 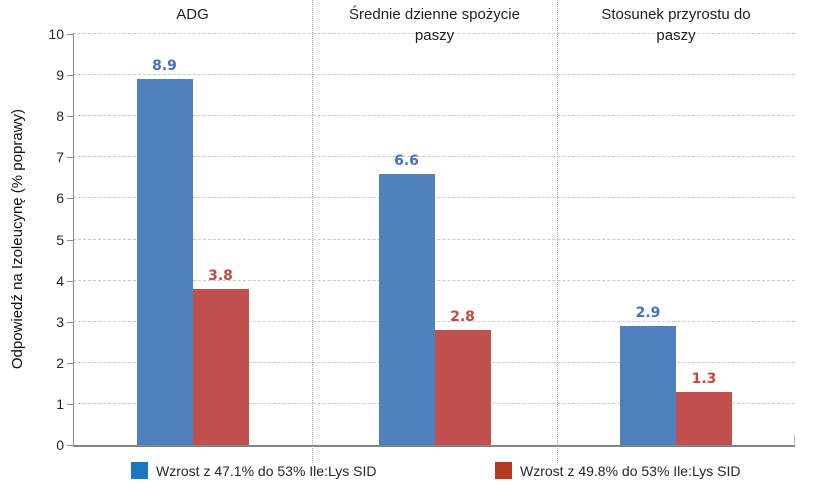 I want to click on y-axis-title-wrap: Odpowiedź na Izoleucynę (% poprawy), so click(x=17, y=239).